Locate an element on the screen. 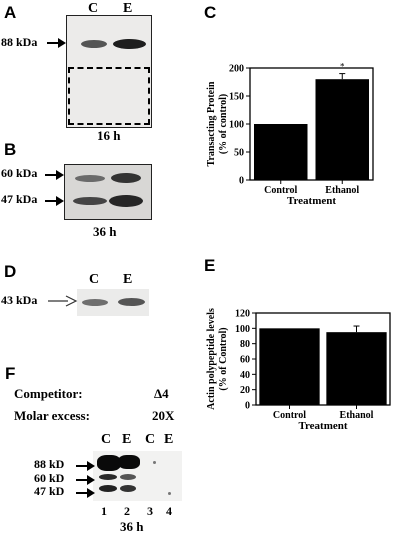  y-axis-label: Actin polypeptide levels is located at coordinates (211, 359).